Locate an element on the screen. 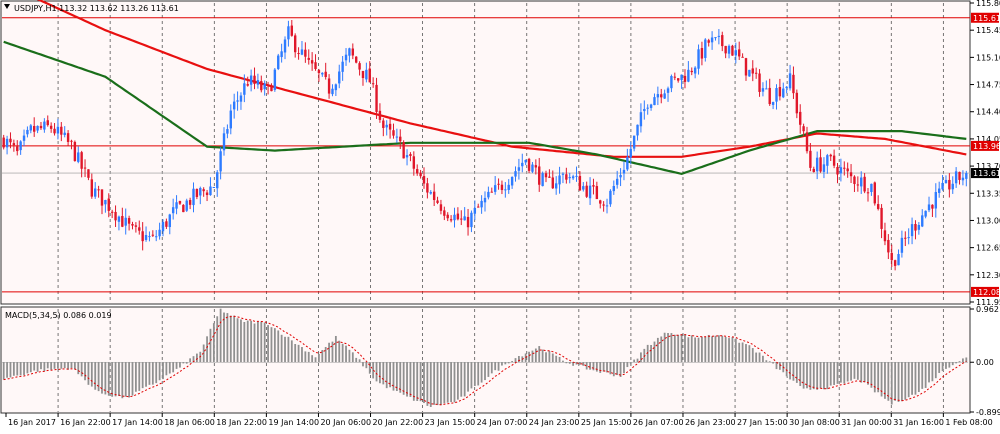 This screenshot has width=1000, height=434. price-tick-label: 113.00 is located at coordinates (988, 220).